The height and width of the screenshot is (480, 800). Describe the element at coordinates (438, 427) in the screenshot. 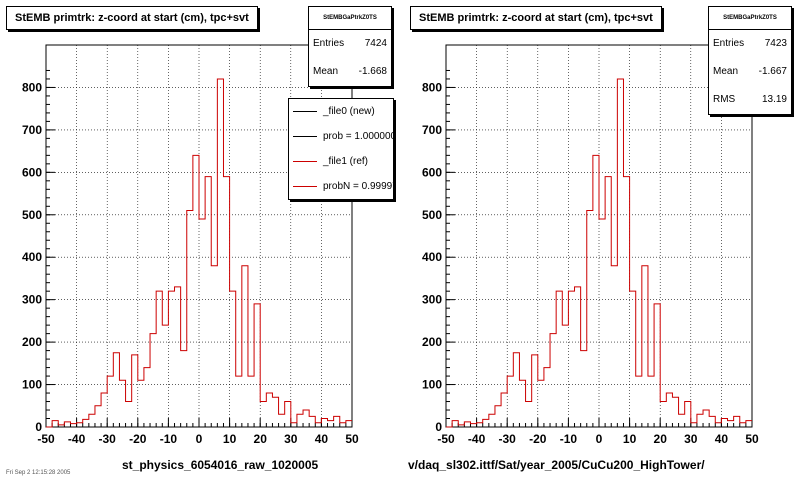

I see `right-y-tick-label: 0` at that location.